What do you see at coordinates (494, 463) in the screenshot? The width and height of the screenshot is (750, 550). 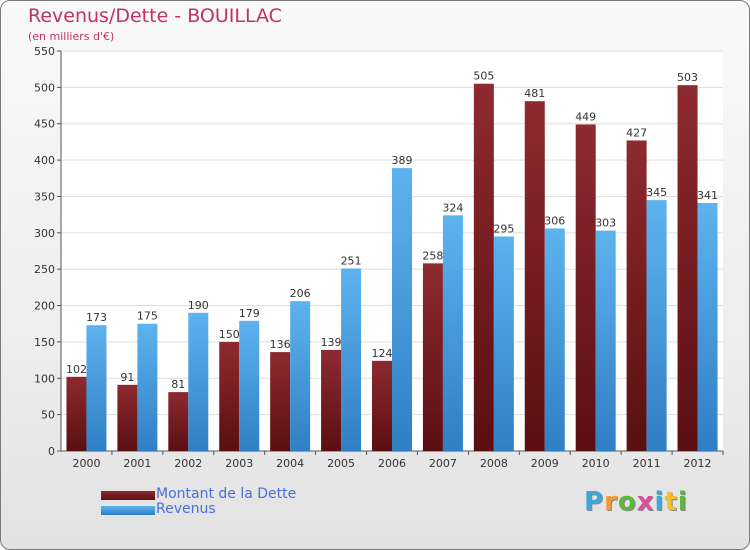 I see `x-tick-label: 2008` at bounding box center [494, 463].